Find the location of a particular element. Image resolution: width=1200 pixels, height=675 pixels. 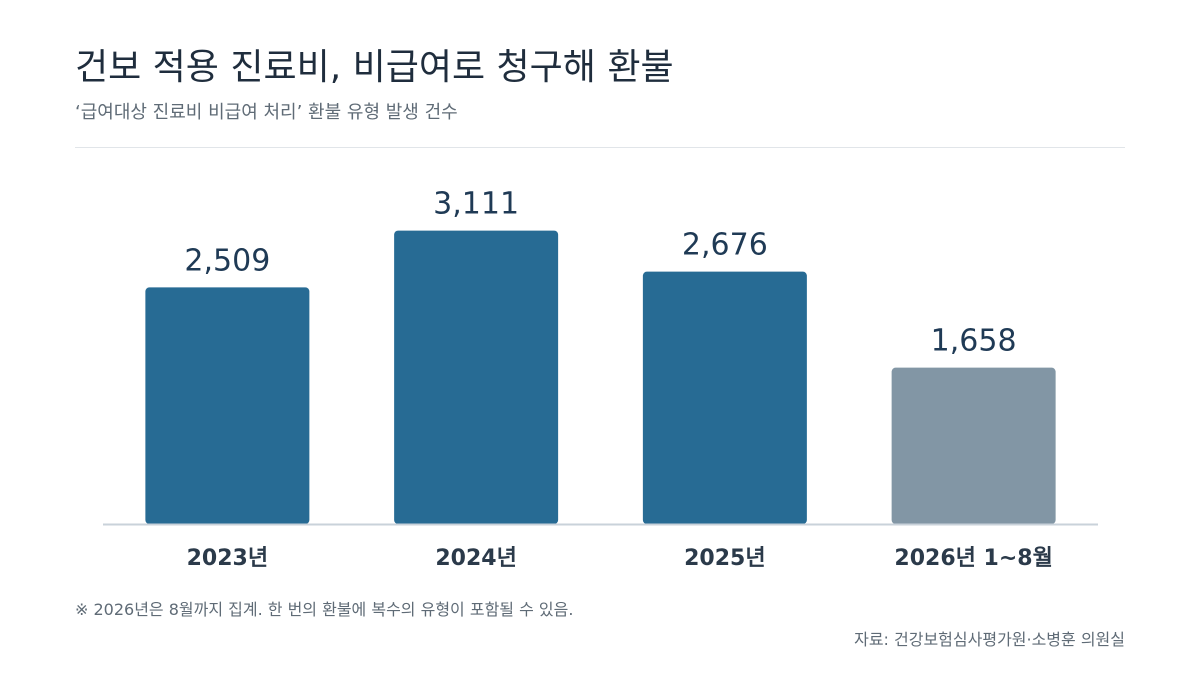

value-label-1: 3,111 is located at coordinates (476, 204).